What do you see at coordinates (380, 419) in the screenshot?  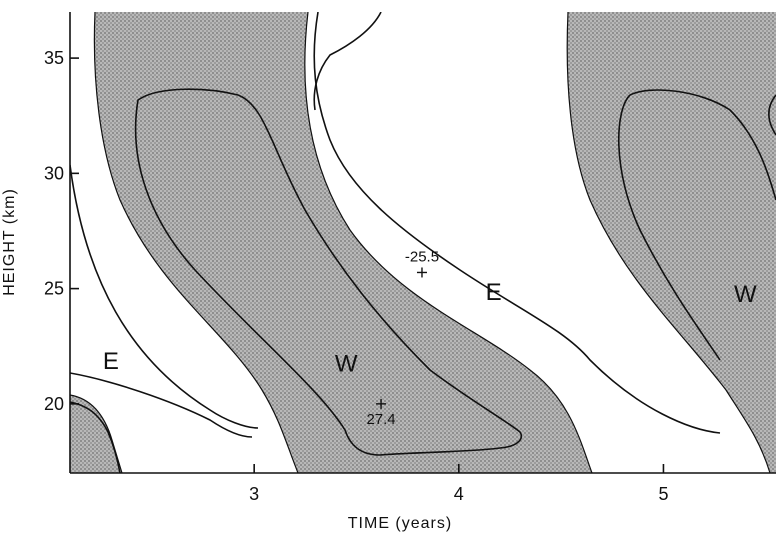 I see `maximum-value-label: 27.4` at bounding box center [380, 419].